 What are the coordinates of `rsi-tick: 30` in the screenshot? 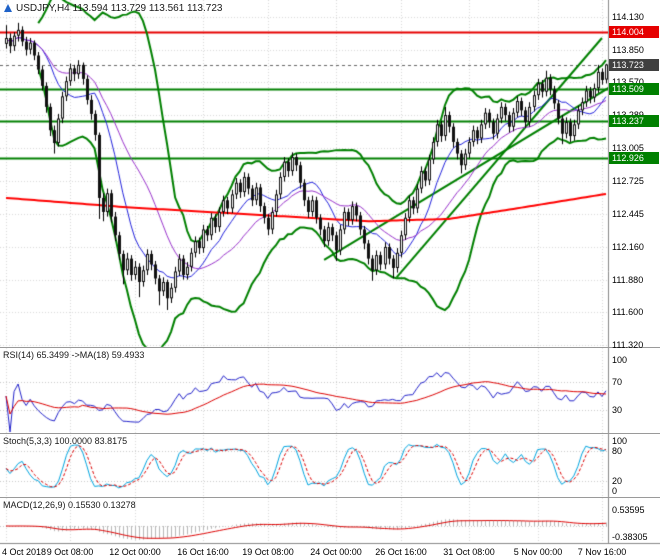 It's located at (617, 410).